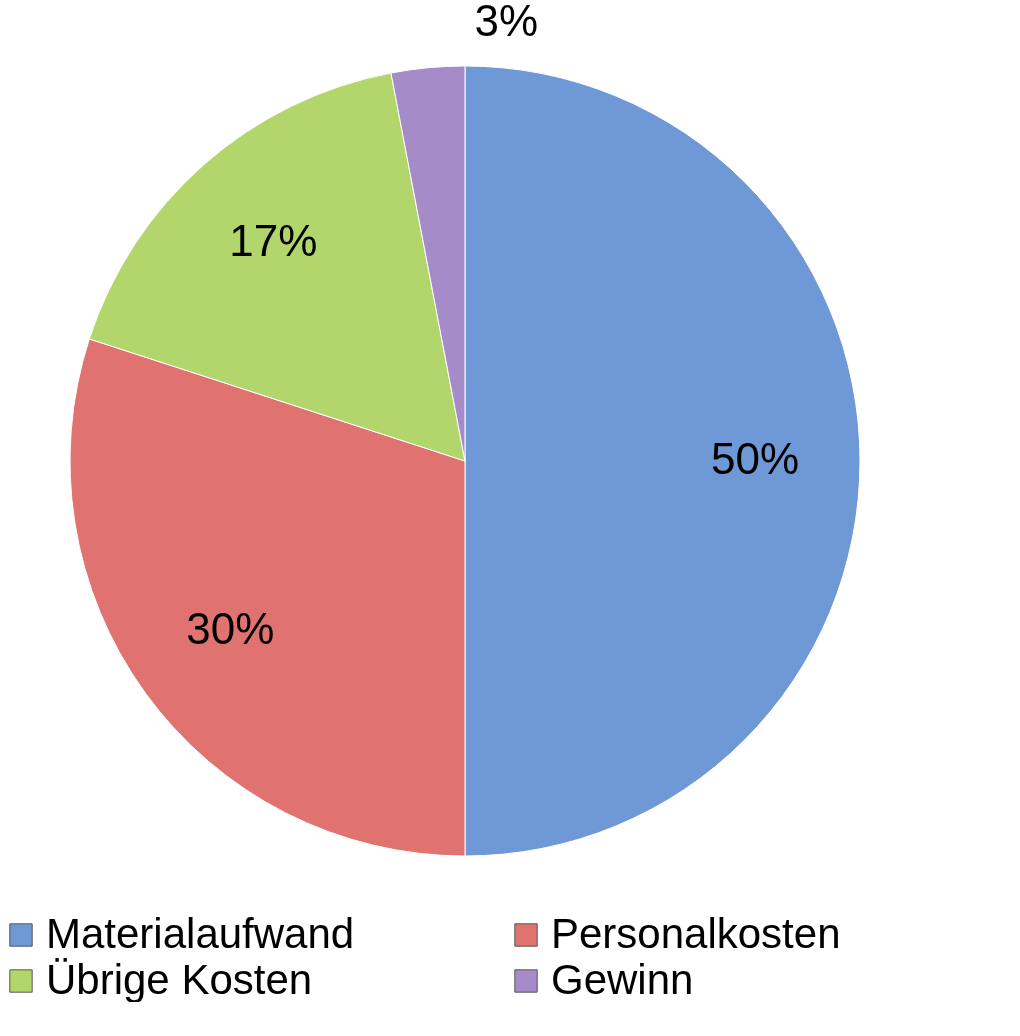 This screenshot has height=1036, width=1020. What do you see at coordinates (506, 22) in the screenshot?
I see `data-label: 3%` at bounding box center [506, 22].